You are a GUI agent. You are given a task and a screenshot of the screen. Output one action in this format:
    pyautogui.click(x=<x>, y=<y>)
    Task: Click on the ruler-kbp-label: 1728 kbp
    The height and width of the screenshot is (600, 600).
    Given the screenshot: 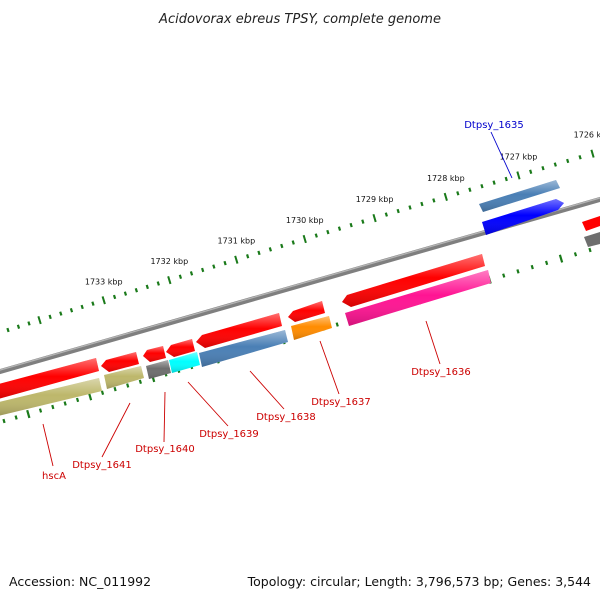 What is the action you would take?
    pyautogui.click(x=446, y=178)
    